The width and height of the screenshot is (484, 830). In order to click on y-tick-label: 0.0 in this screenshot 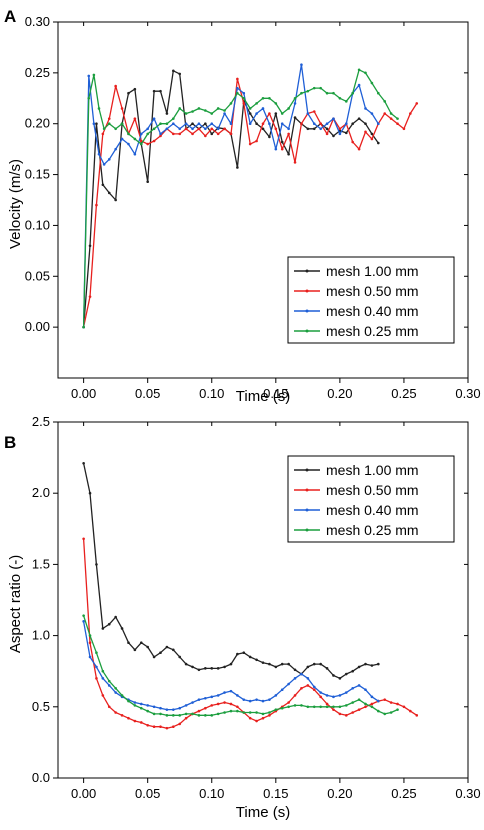, I will do `click(41, 777)`.